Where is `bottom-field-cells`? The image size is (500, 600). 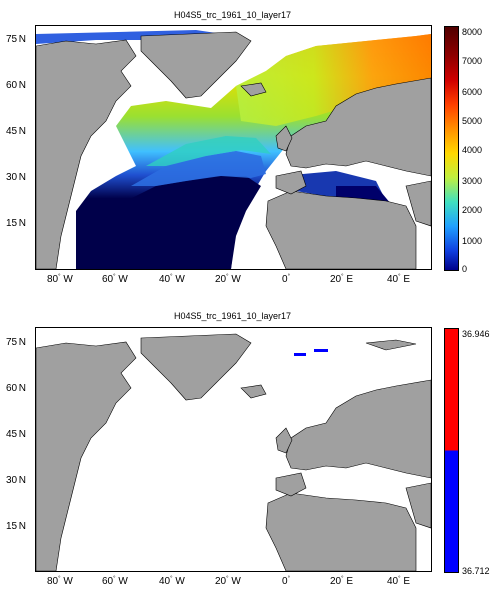 bottom-field-cells is located at coordinates (311, 352).